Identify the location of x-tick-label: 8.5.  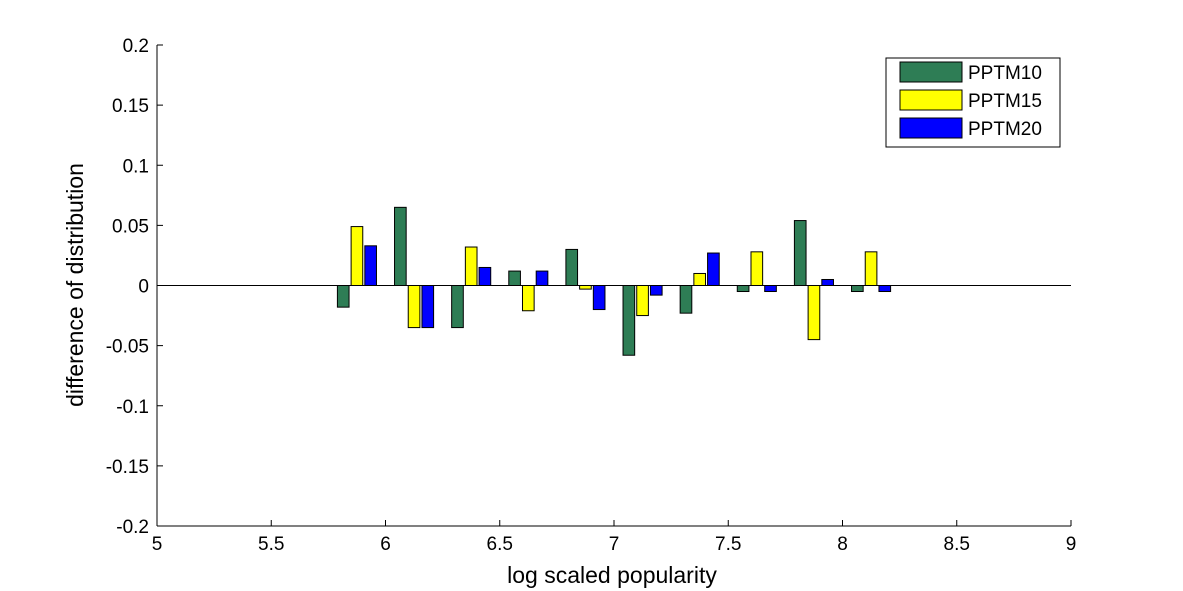
(957, 544).